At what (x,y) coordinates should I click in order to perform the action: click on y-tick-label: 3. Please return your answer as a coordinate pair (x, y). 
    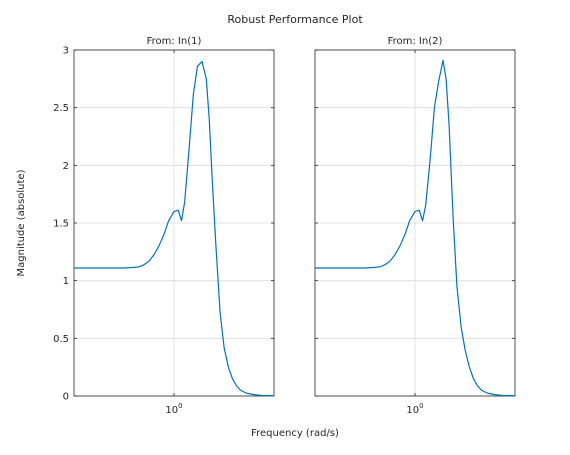
    Looking at the image, I should click on (66, 51).